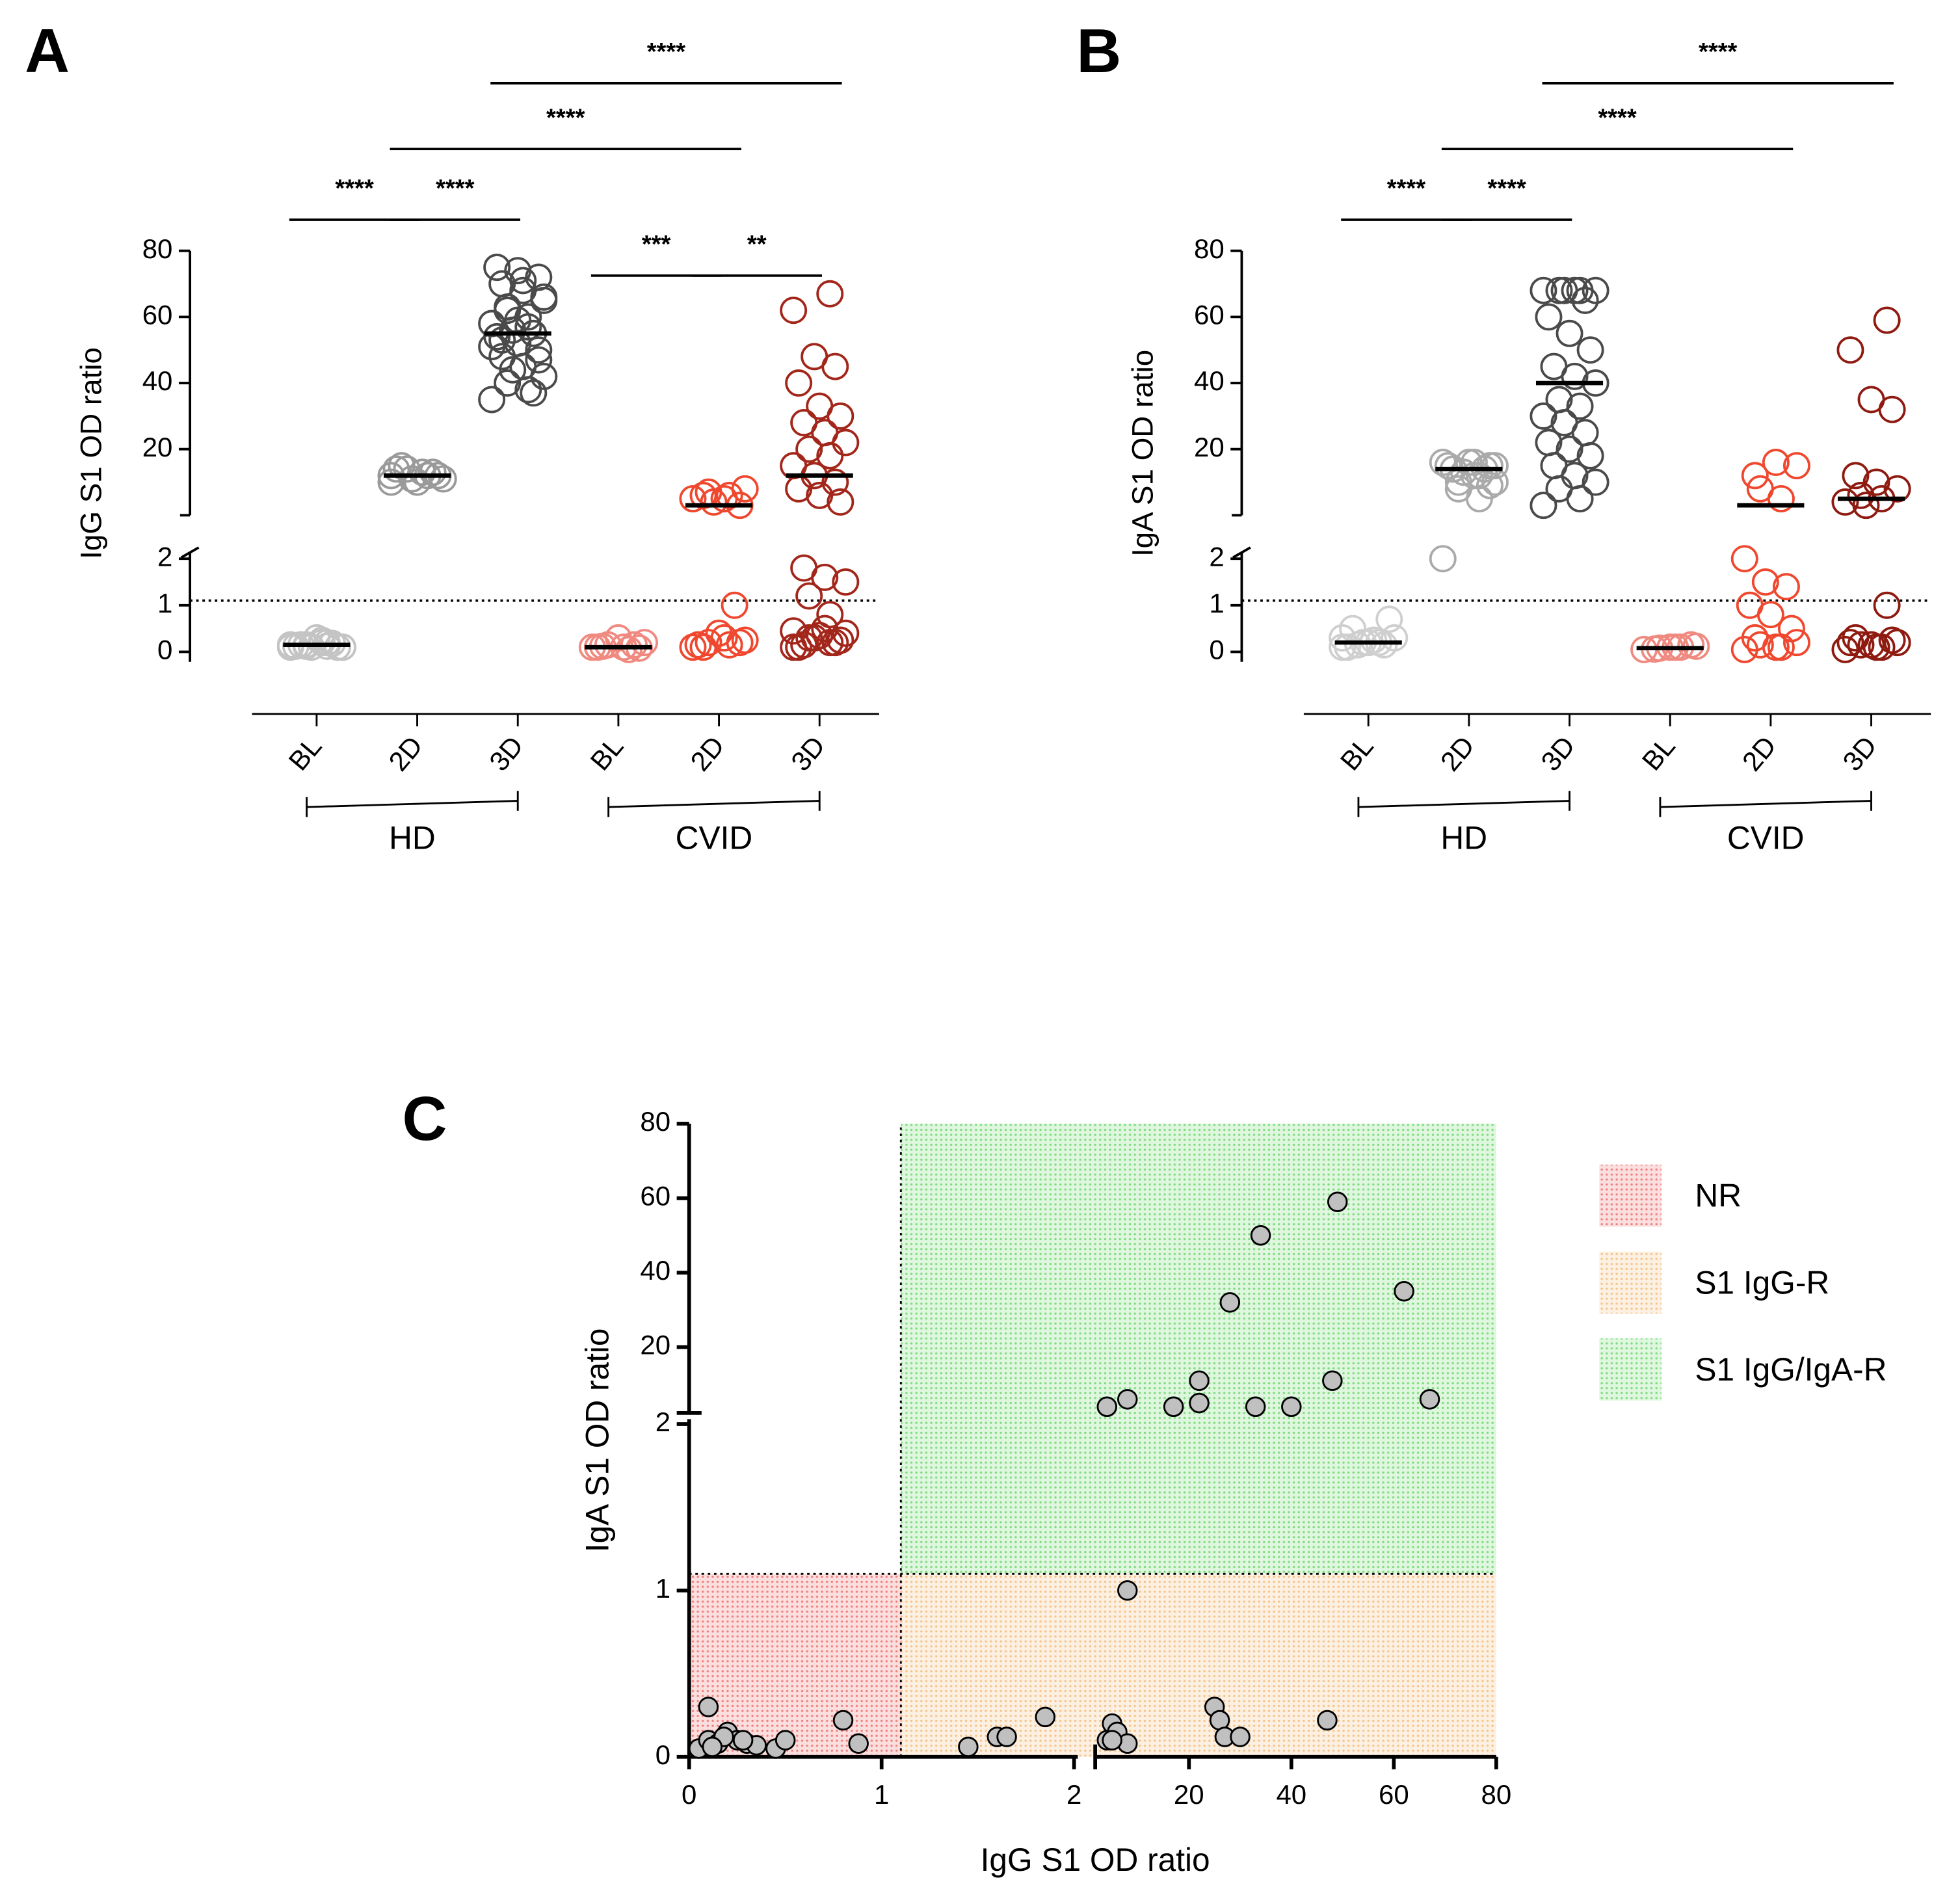  I want to click on y-axis-label: IgA S1 OD ratio, so click(1142, 453).